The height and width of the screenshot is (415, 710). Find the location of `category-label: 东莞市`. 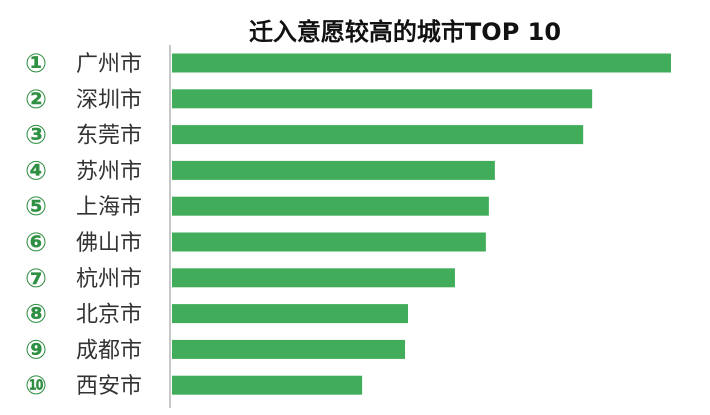

category-label: 东莞市 is located at coordinates (109, 136).